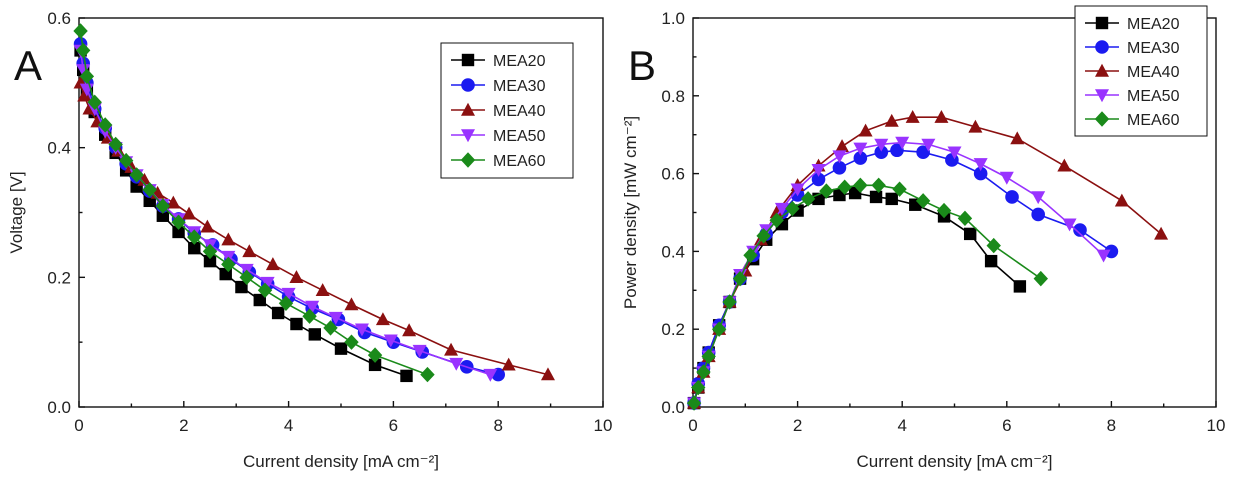 Image resolution: width=1235 pixels, height=479 pixels. I want to click on series-line, so click(867, 294).